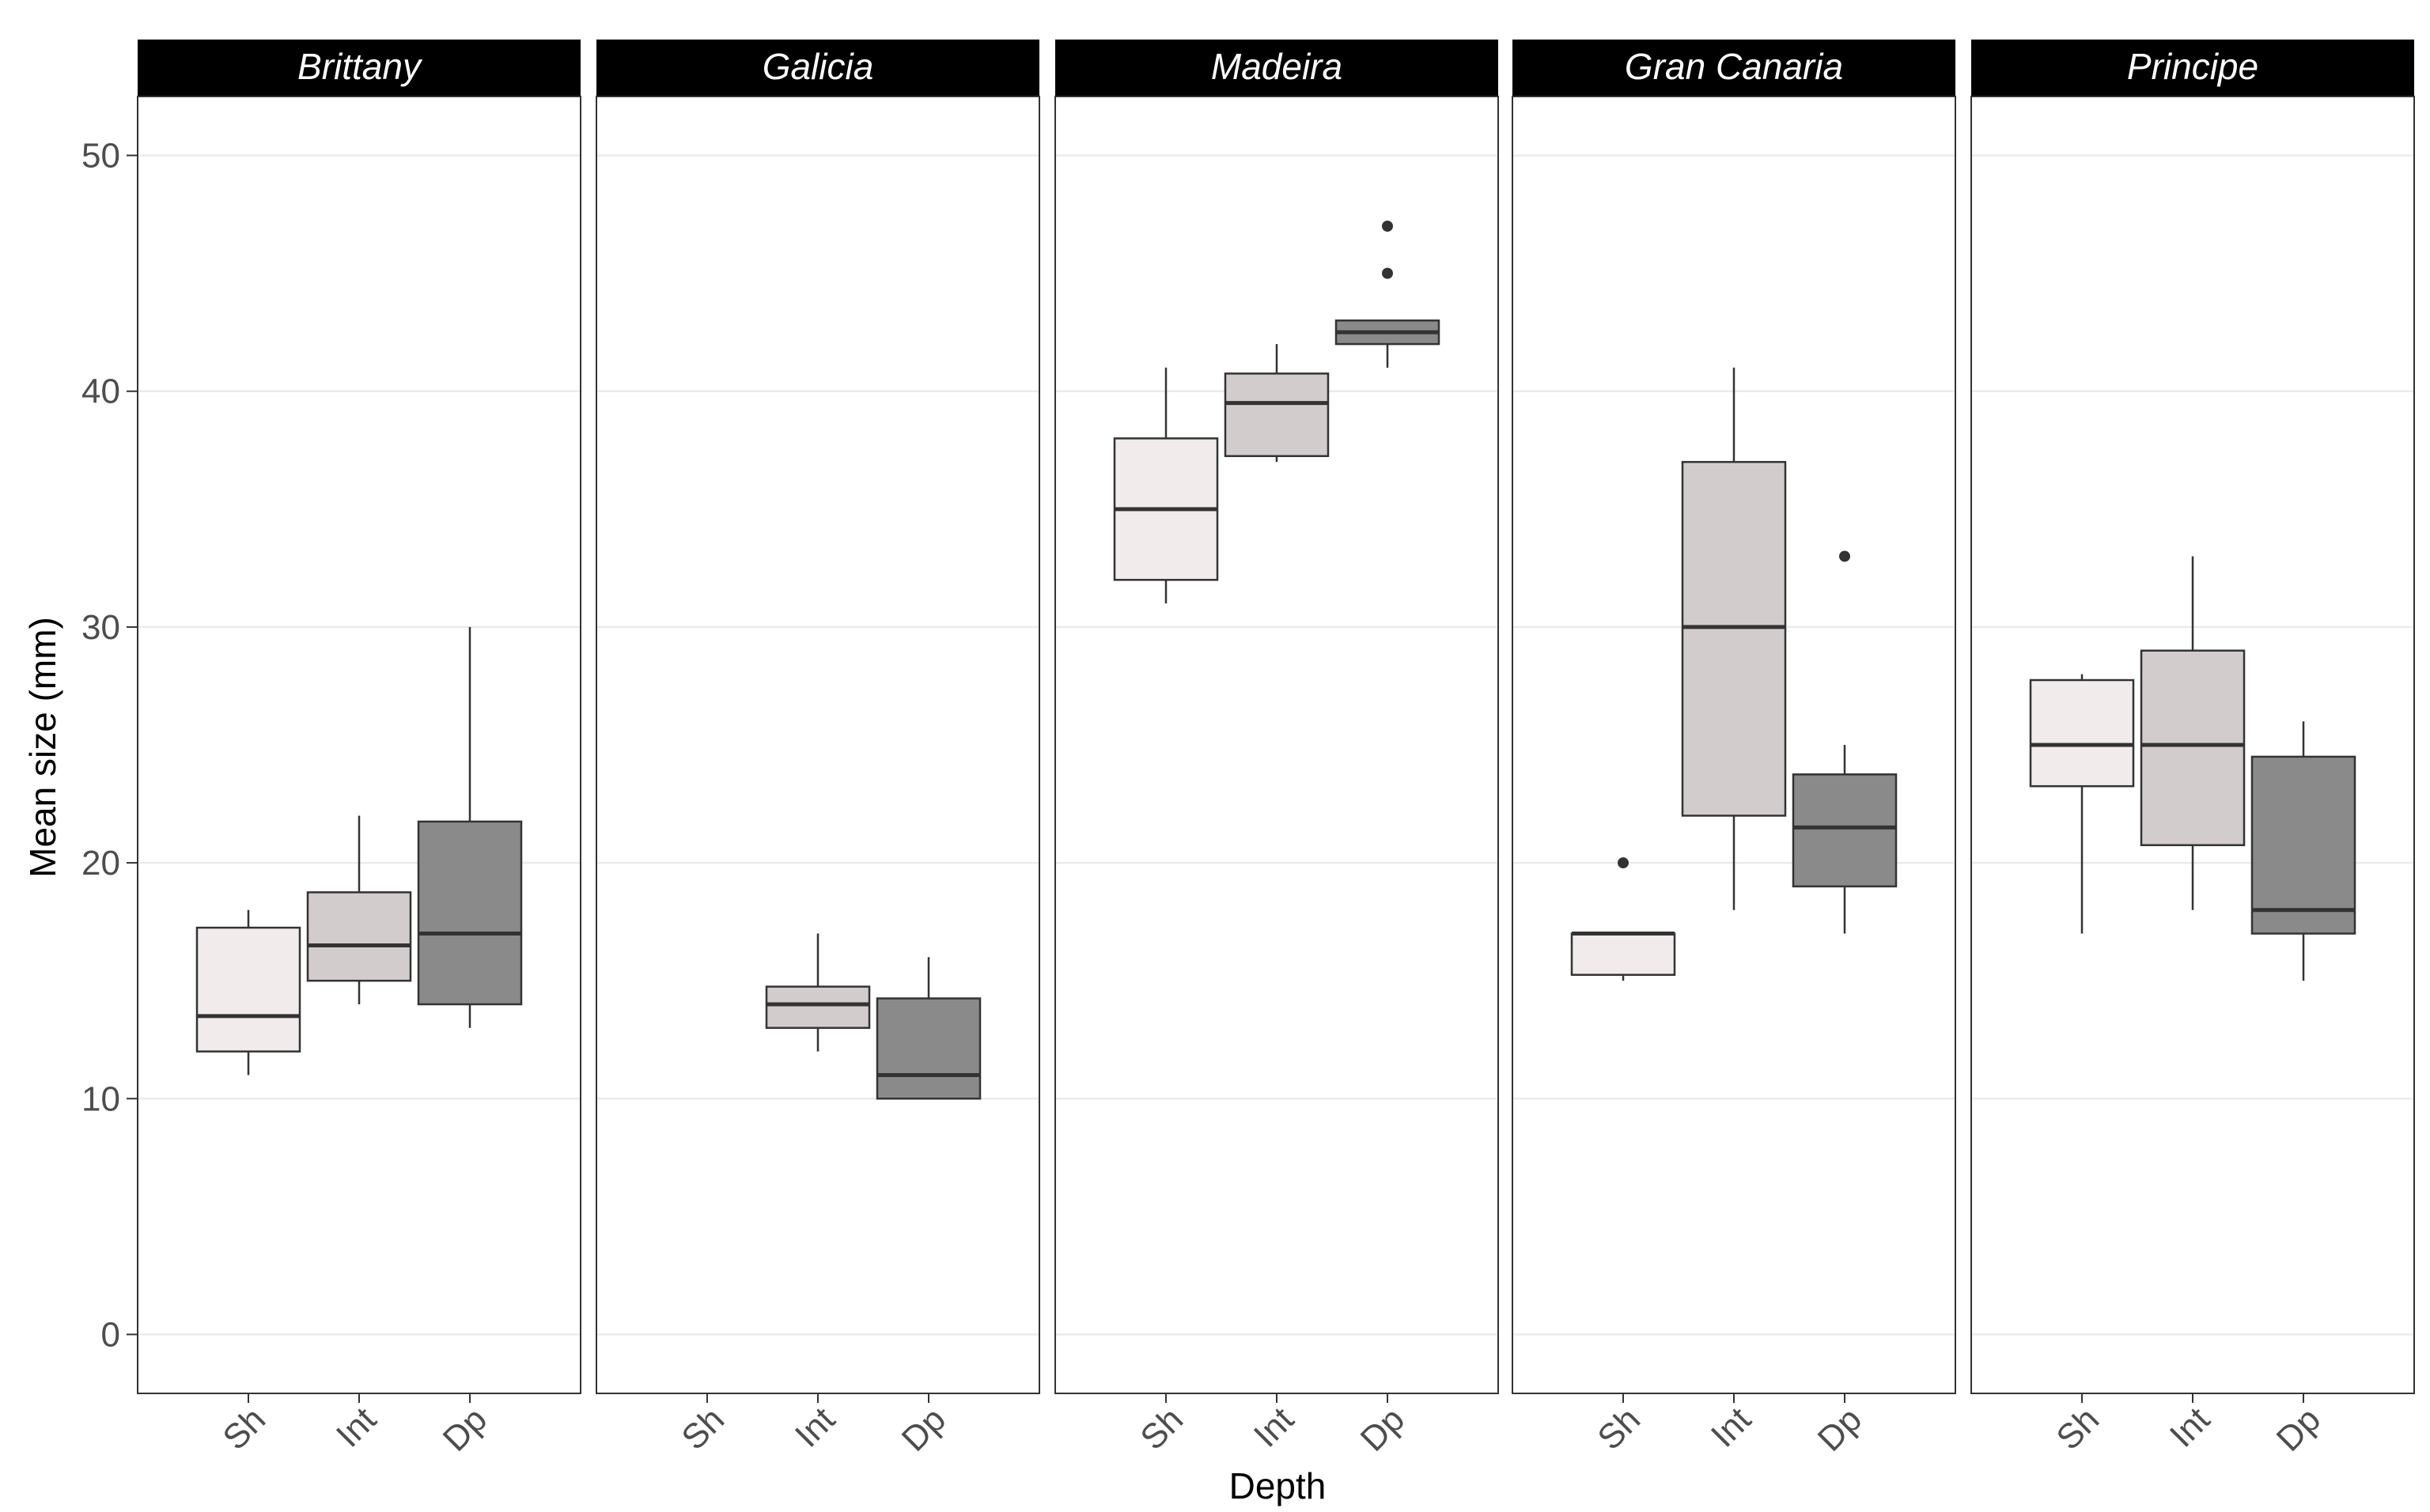 The height and width of the screenshot is (1512, 2430). What do you see at coordinates (100, 863) in the screenshot?
I see `y-tick-label: 20` at bounding box center [100, 863].